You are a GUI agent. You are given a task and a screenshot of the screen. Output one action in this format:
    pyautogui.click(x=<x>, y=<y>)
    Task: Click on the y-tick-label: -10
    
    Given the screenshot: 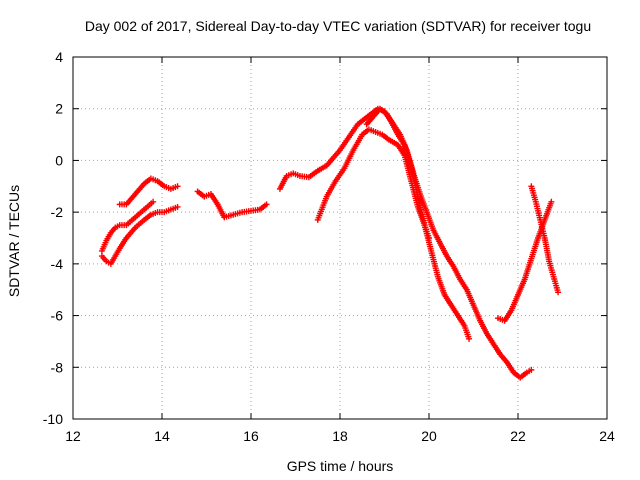 What is the action you would take?
    pyautogui.click(x=53, y=419)
    